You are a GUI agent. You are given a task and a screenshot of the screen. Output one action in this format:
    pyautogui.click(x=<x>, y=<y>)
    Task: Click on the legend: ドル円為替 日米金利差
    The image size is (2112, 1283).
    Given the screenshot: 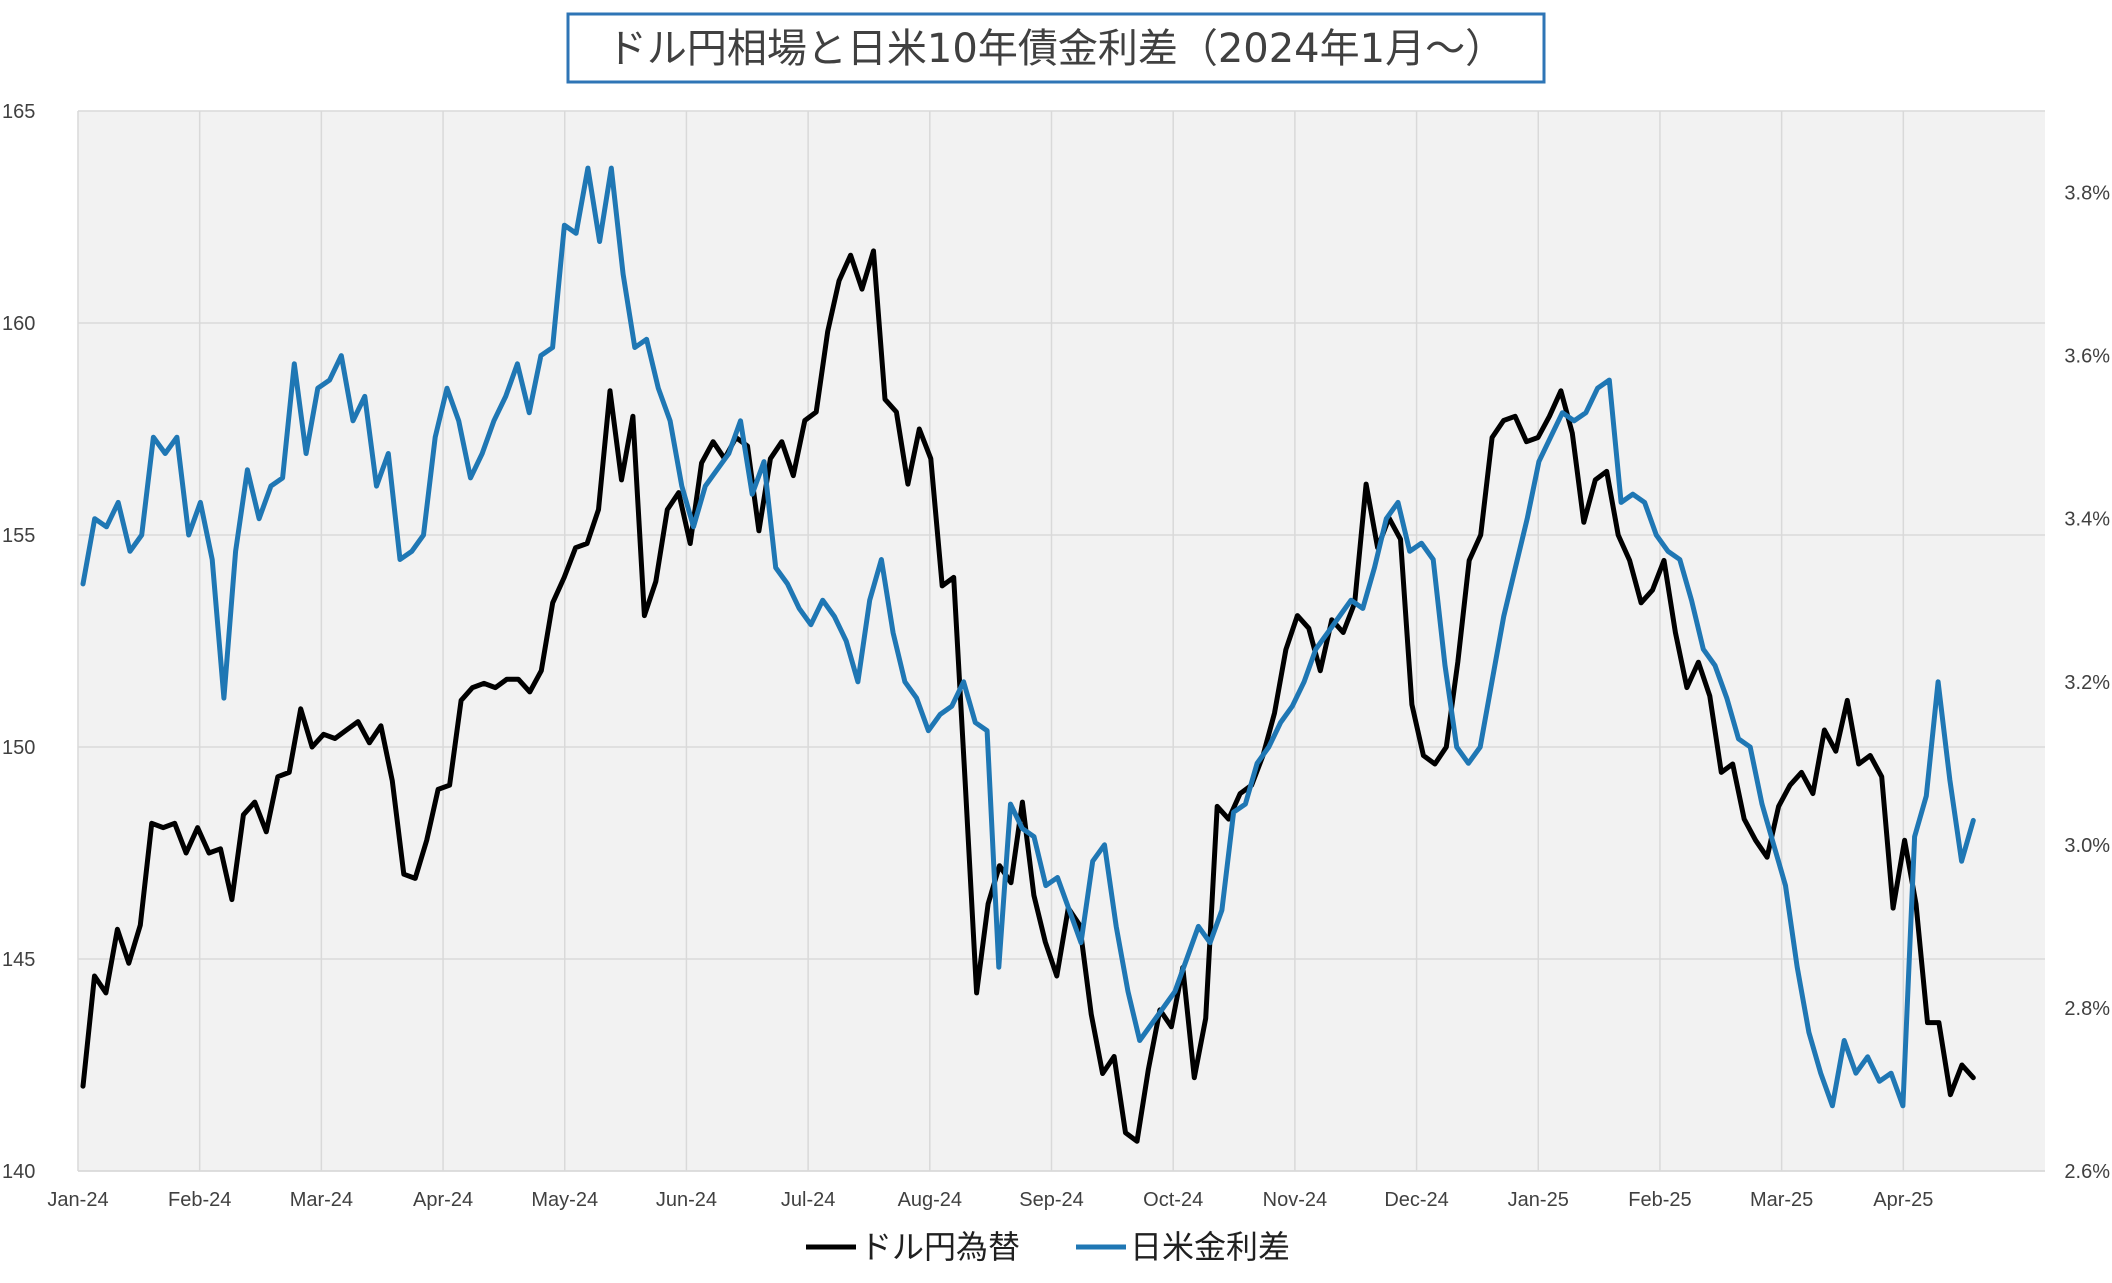 What is the action you would take?
    pyautogui.click(x=1048, y=1247)
    